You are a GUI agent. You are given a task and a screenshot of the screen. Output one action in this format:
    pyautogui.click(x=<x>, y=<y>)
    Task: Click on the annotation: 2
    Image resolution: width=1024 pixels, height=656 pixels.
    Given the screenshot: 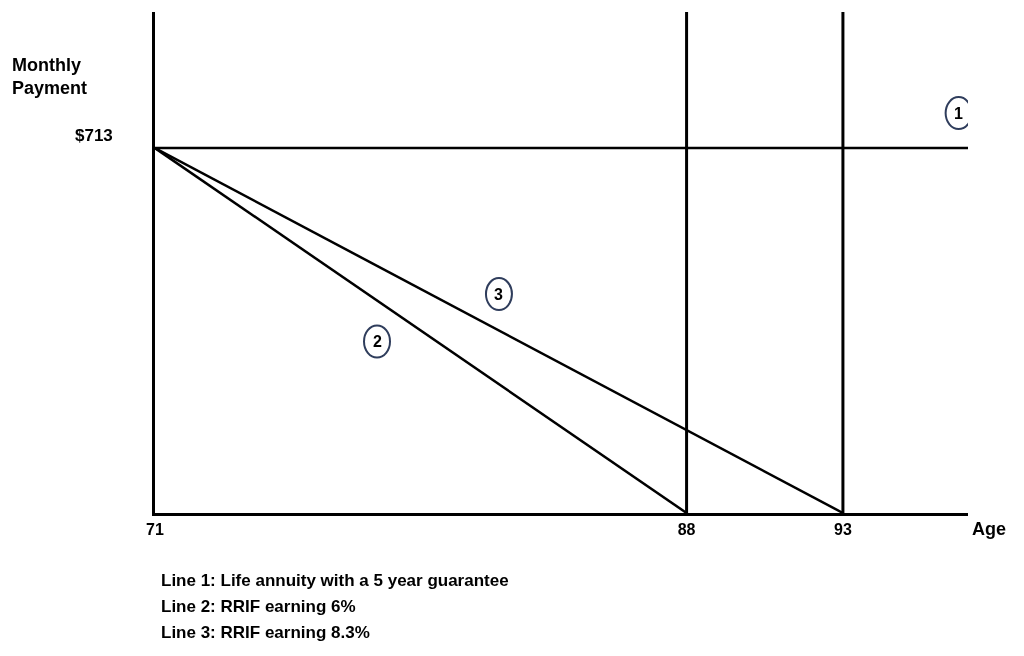 What is the action you would take?
    pyautogui.click(x=377, y=341)
    